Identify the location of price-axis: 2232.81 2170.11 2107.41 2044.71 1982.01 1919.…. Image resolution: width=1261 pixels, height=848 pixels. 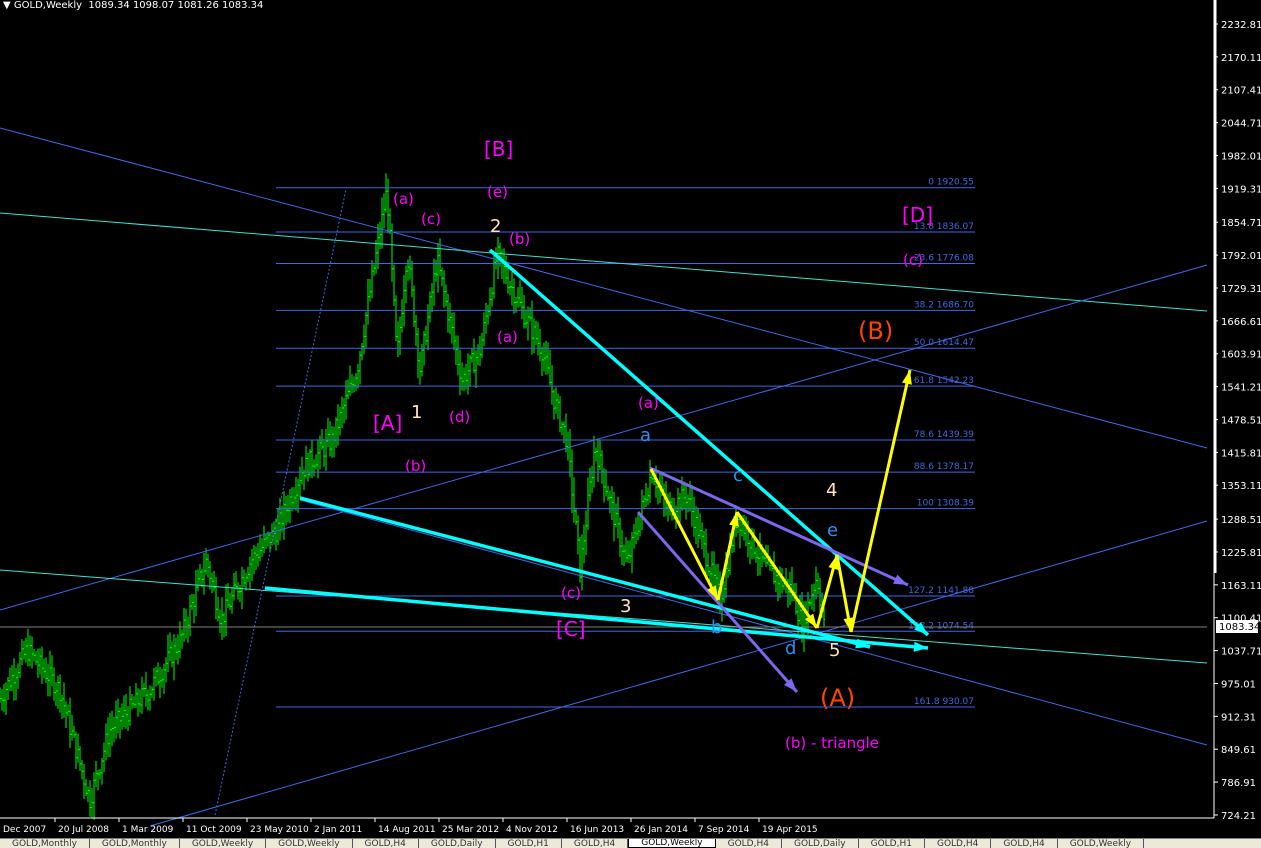
(1237, 411).